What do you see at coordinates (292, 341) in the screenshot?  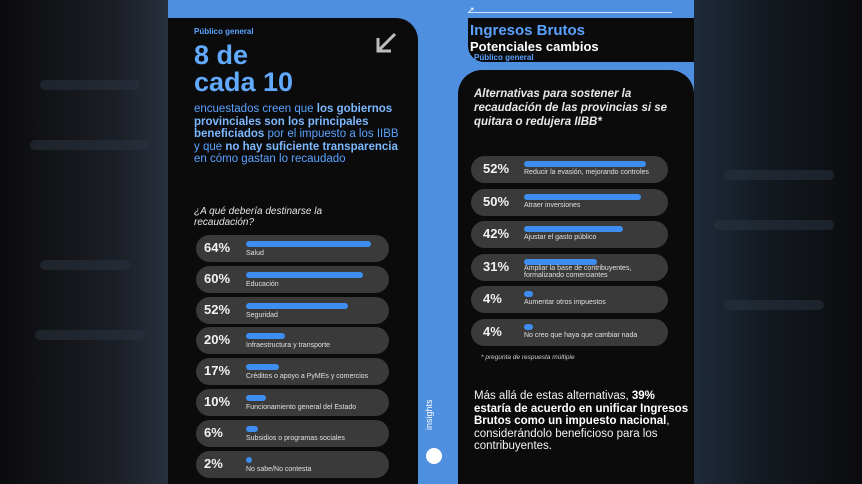 I see `bar-row: 20% Infraestructura y transporte` at bounding box center [292, 341].